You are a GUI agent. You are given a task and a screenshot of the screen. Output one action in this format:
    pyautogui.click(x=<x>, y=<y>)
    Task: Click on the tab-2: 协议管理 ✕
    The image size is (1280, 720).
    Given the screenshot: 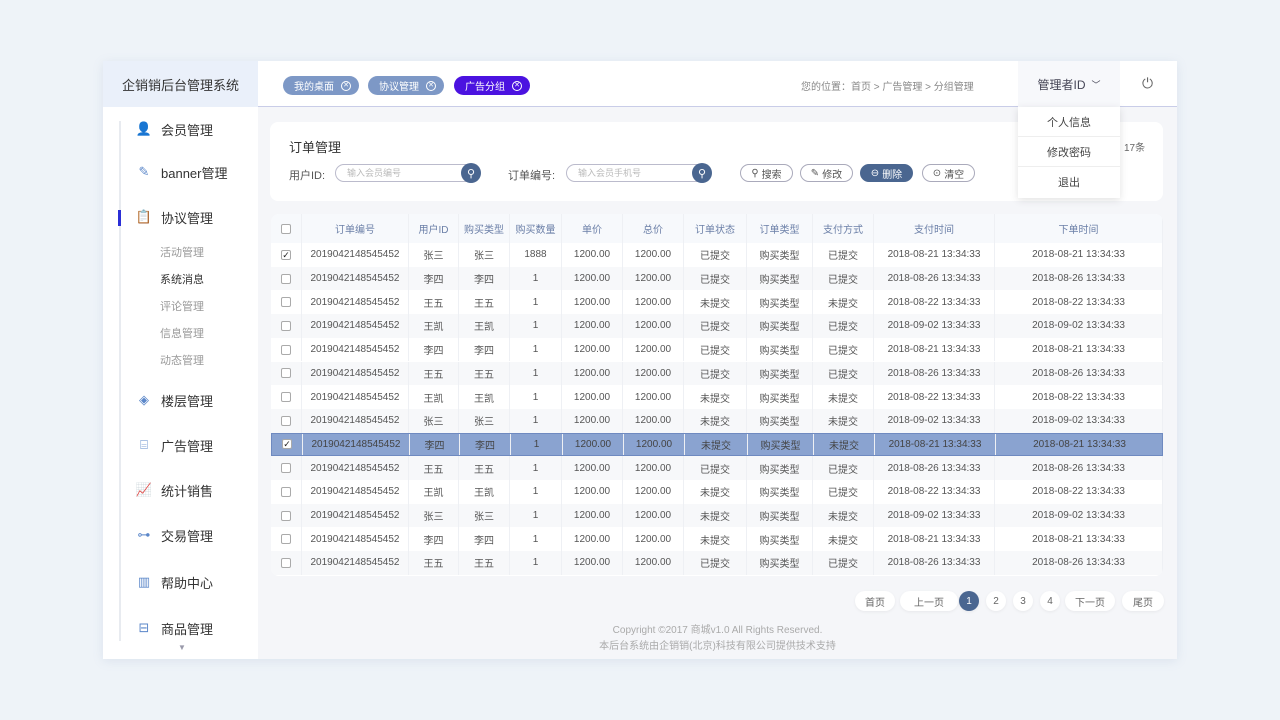 What is the action you would take?
    pyautogui.click(x=406, y=85)
    